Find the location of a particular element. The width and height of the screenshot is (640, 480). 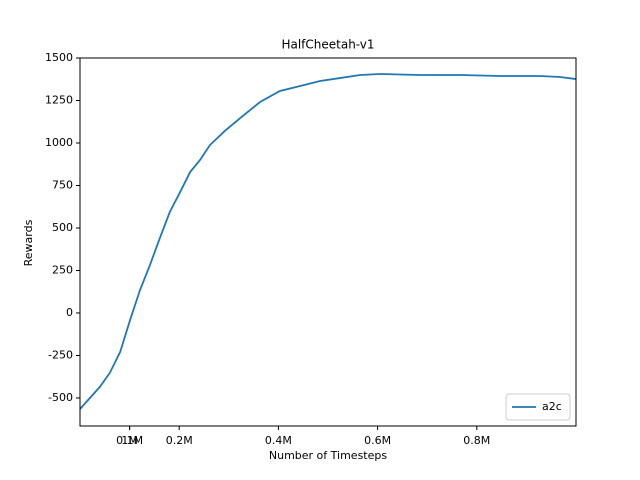

legend-box is located at coordinates (538, 407).